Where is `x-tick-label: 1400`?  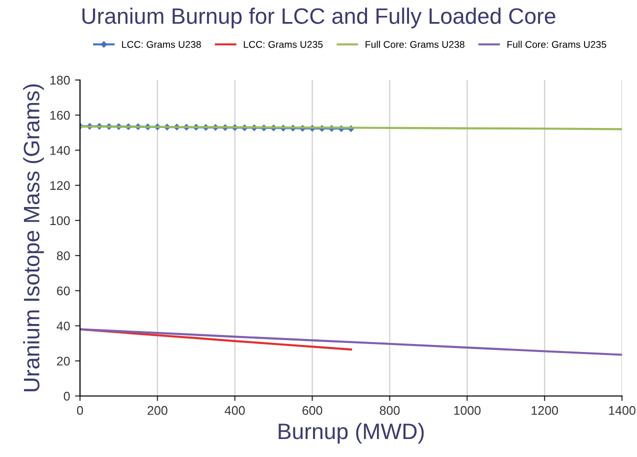
x-tick-label: 1400 is located at coordinates (622, 410).